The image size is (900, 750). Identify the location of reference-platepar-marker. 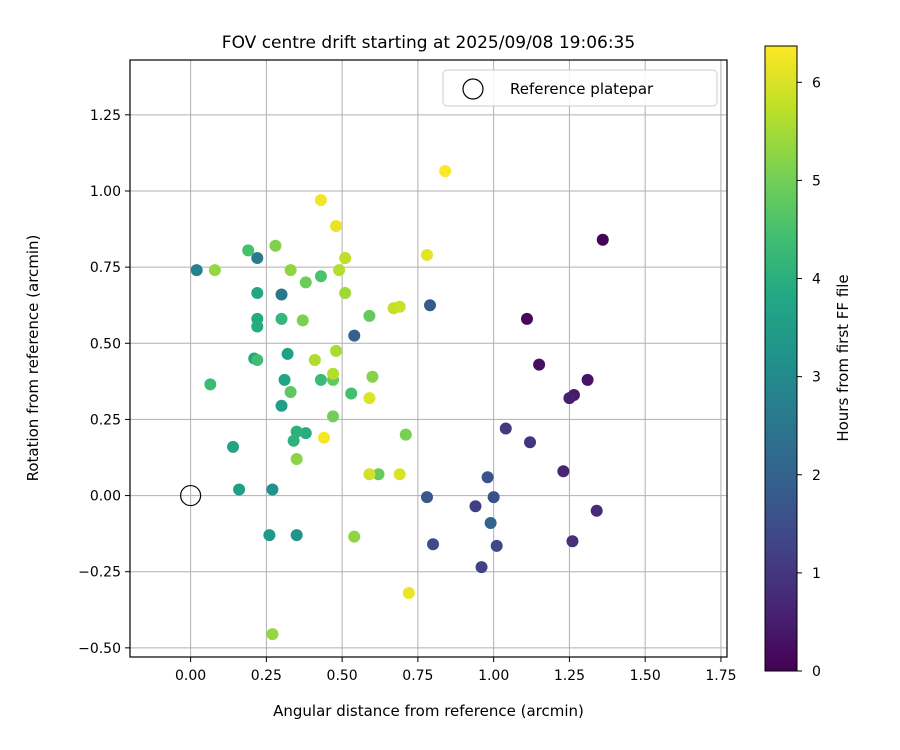
(191, 495).